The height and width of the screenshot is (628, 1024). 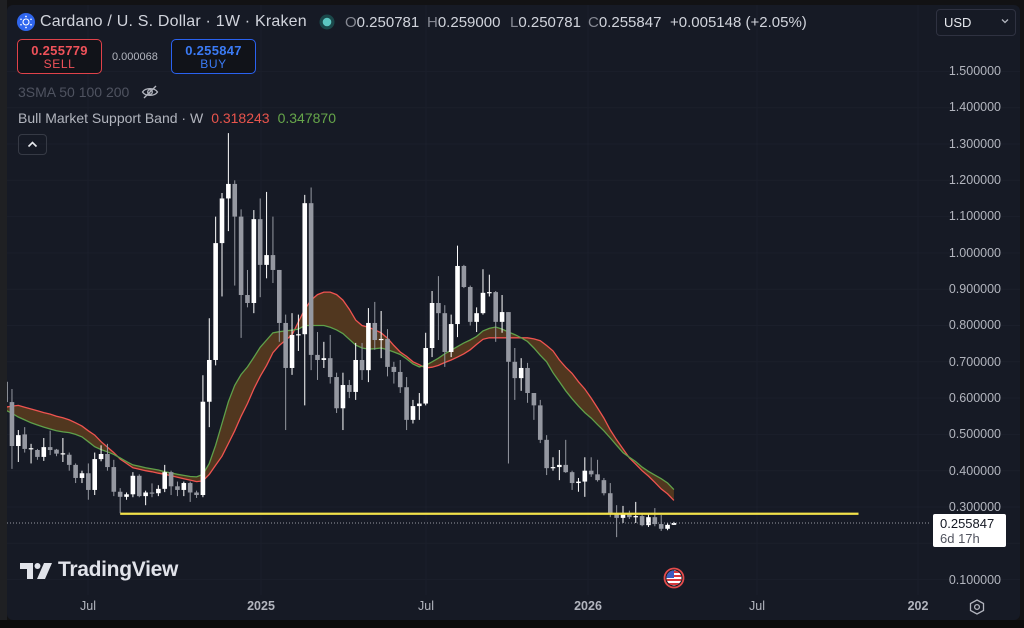 I want to click on price-axis-label: 1.200000, so click(x=974, y=180).